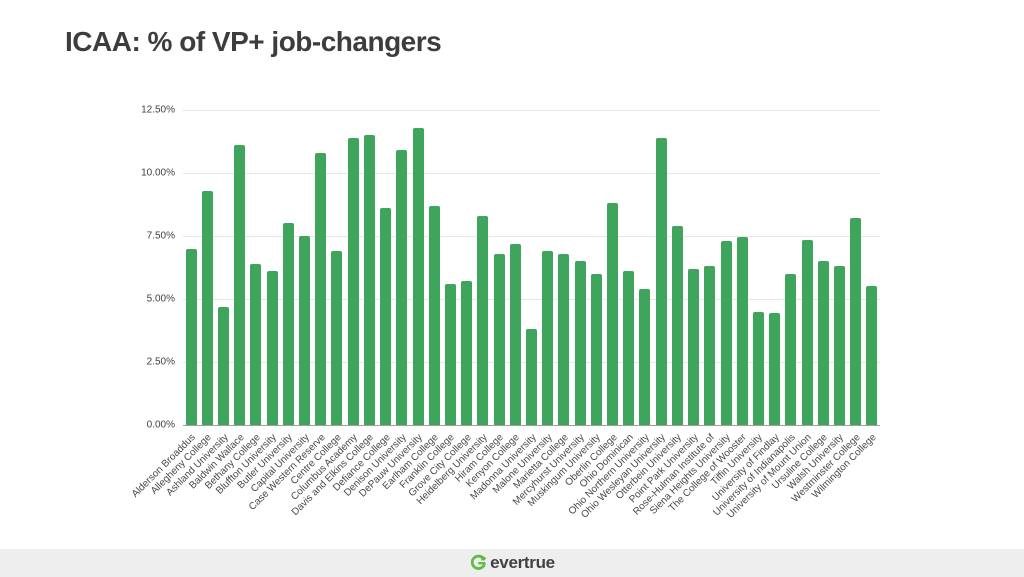  I want to click on bar-bluffton-university, so click(272, 348).